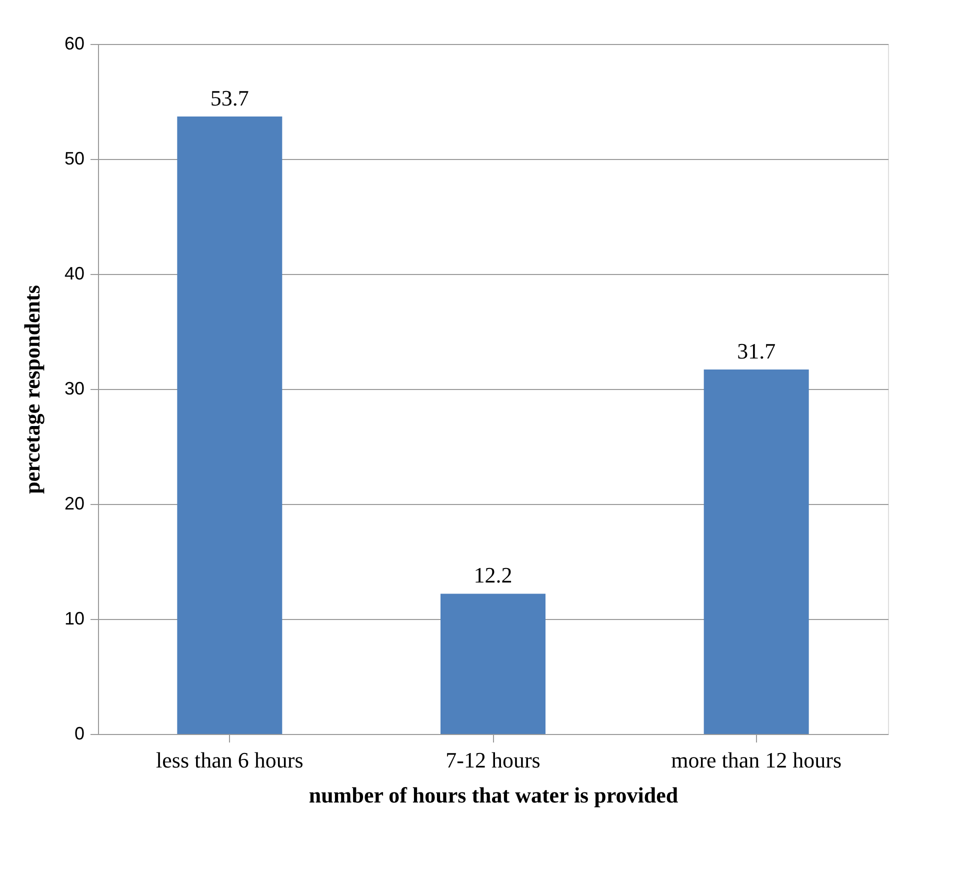  What do you see at coordinates (493, 575) in the screenshot?
I see `data-label: 12.2` at bounding box center [493, 575].